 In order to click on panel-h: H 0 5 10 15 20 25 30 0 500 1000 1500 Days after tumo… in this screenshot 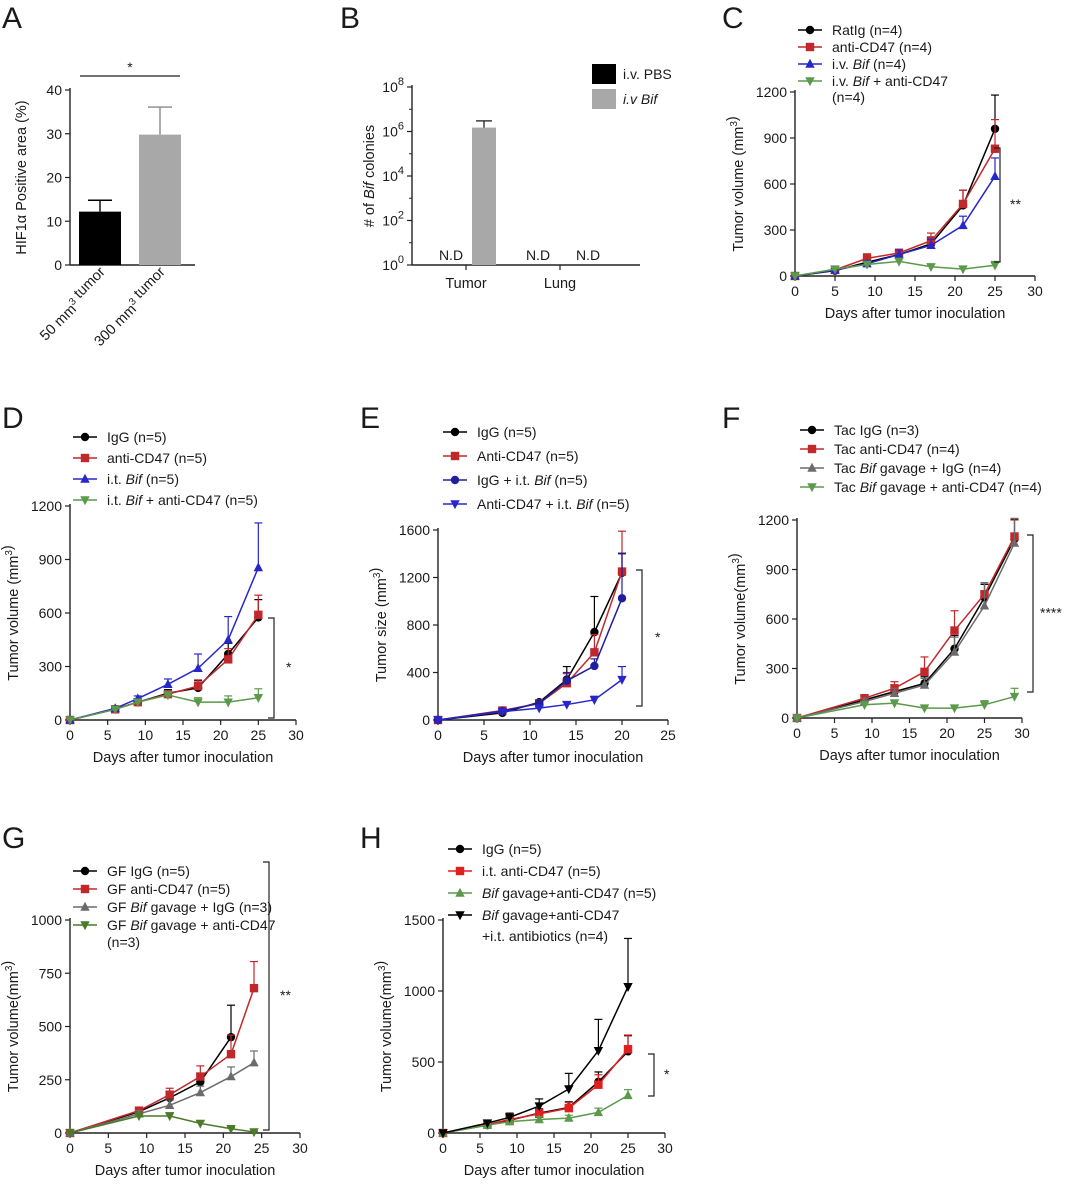, I will do `click(516, 1000)`.